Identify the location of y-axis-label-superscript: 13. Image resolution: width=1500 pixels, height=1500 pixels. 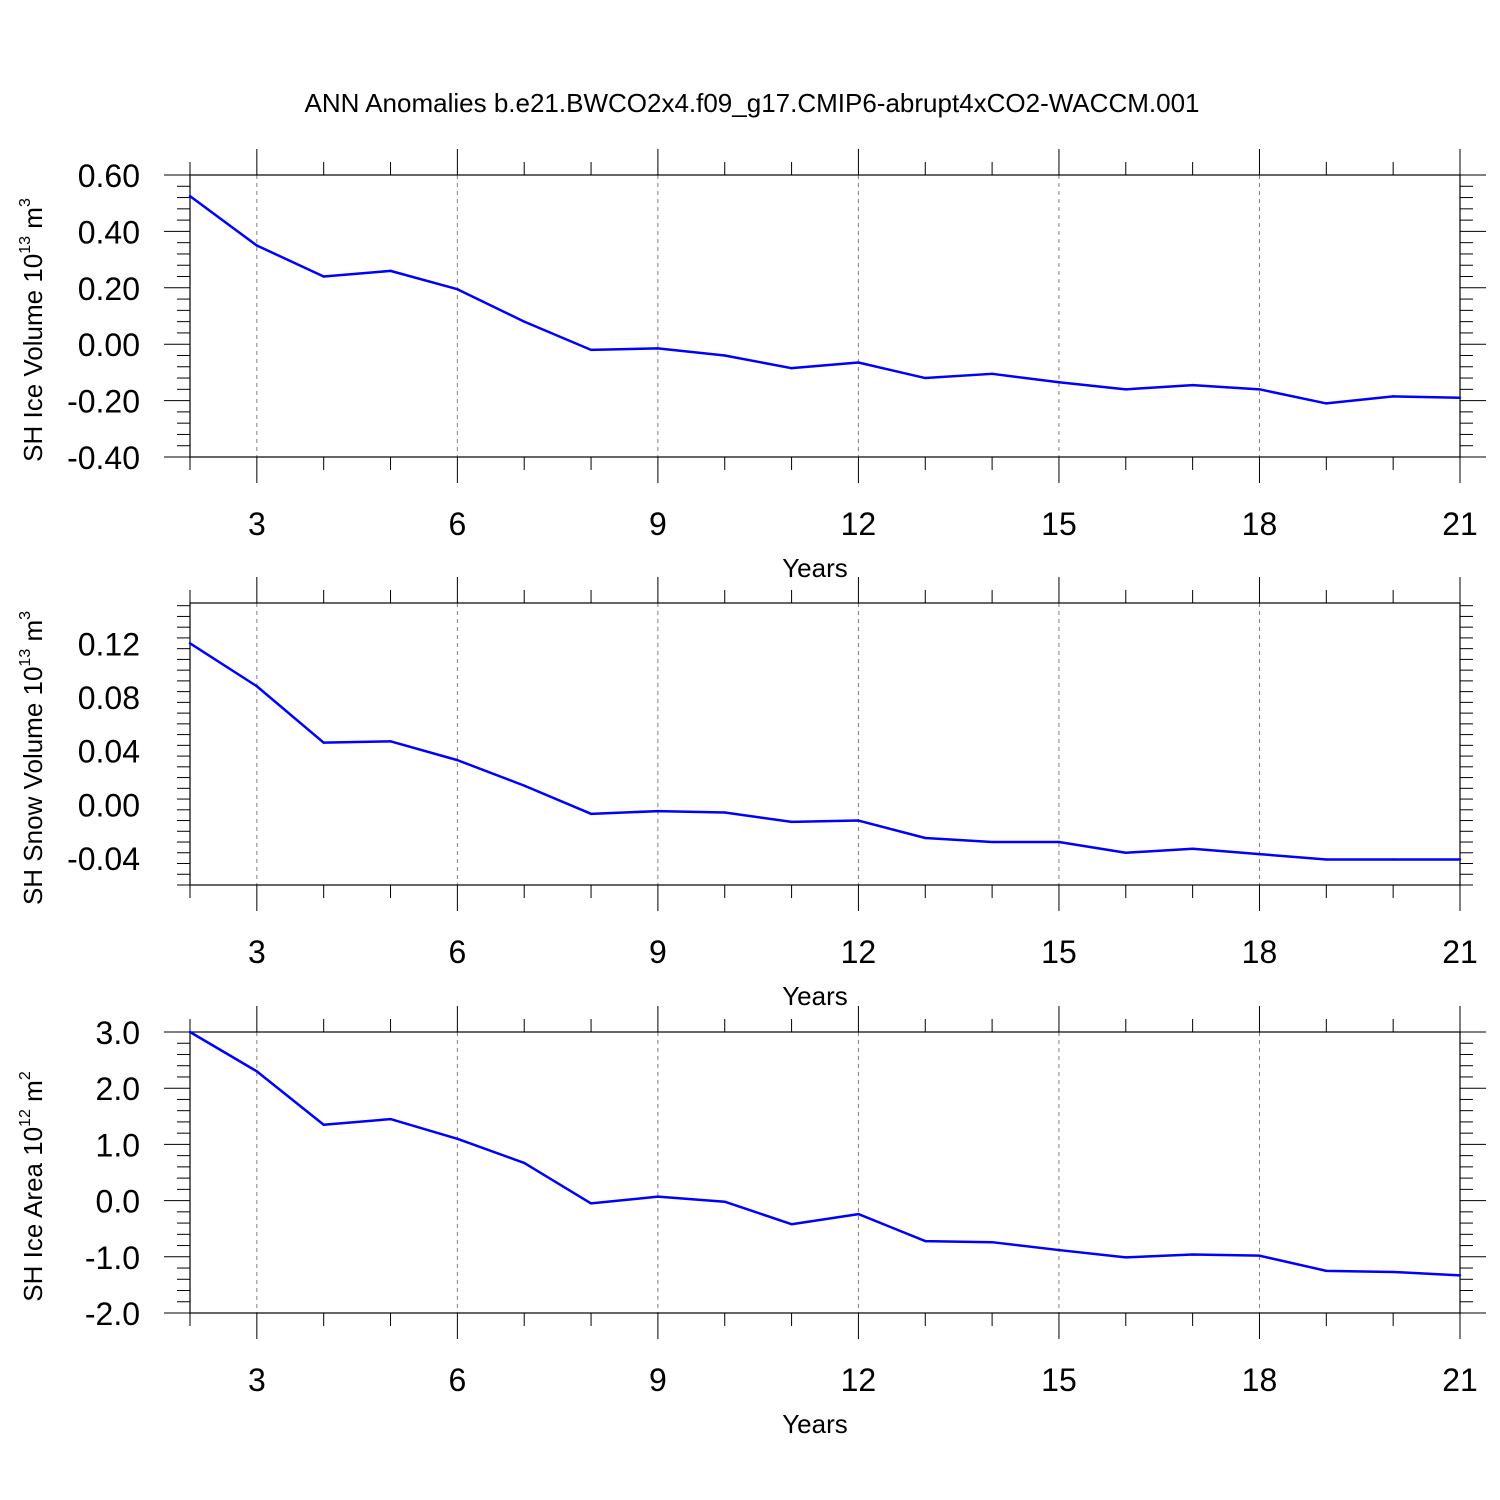
(25, 658).